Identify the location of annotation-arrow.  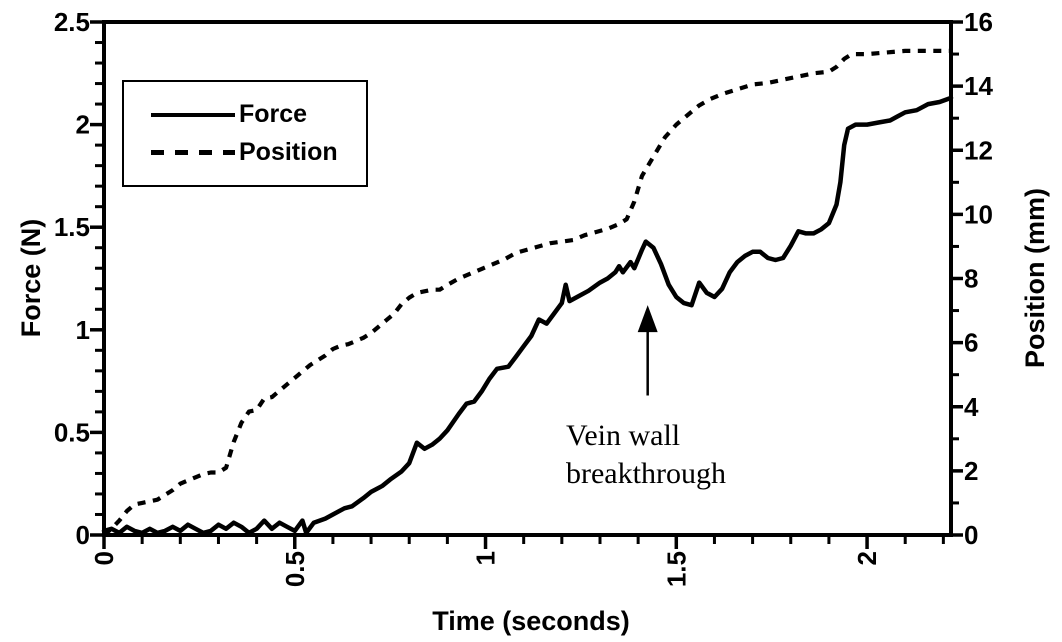
(647, 350).